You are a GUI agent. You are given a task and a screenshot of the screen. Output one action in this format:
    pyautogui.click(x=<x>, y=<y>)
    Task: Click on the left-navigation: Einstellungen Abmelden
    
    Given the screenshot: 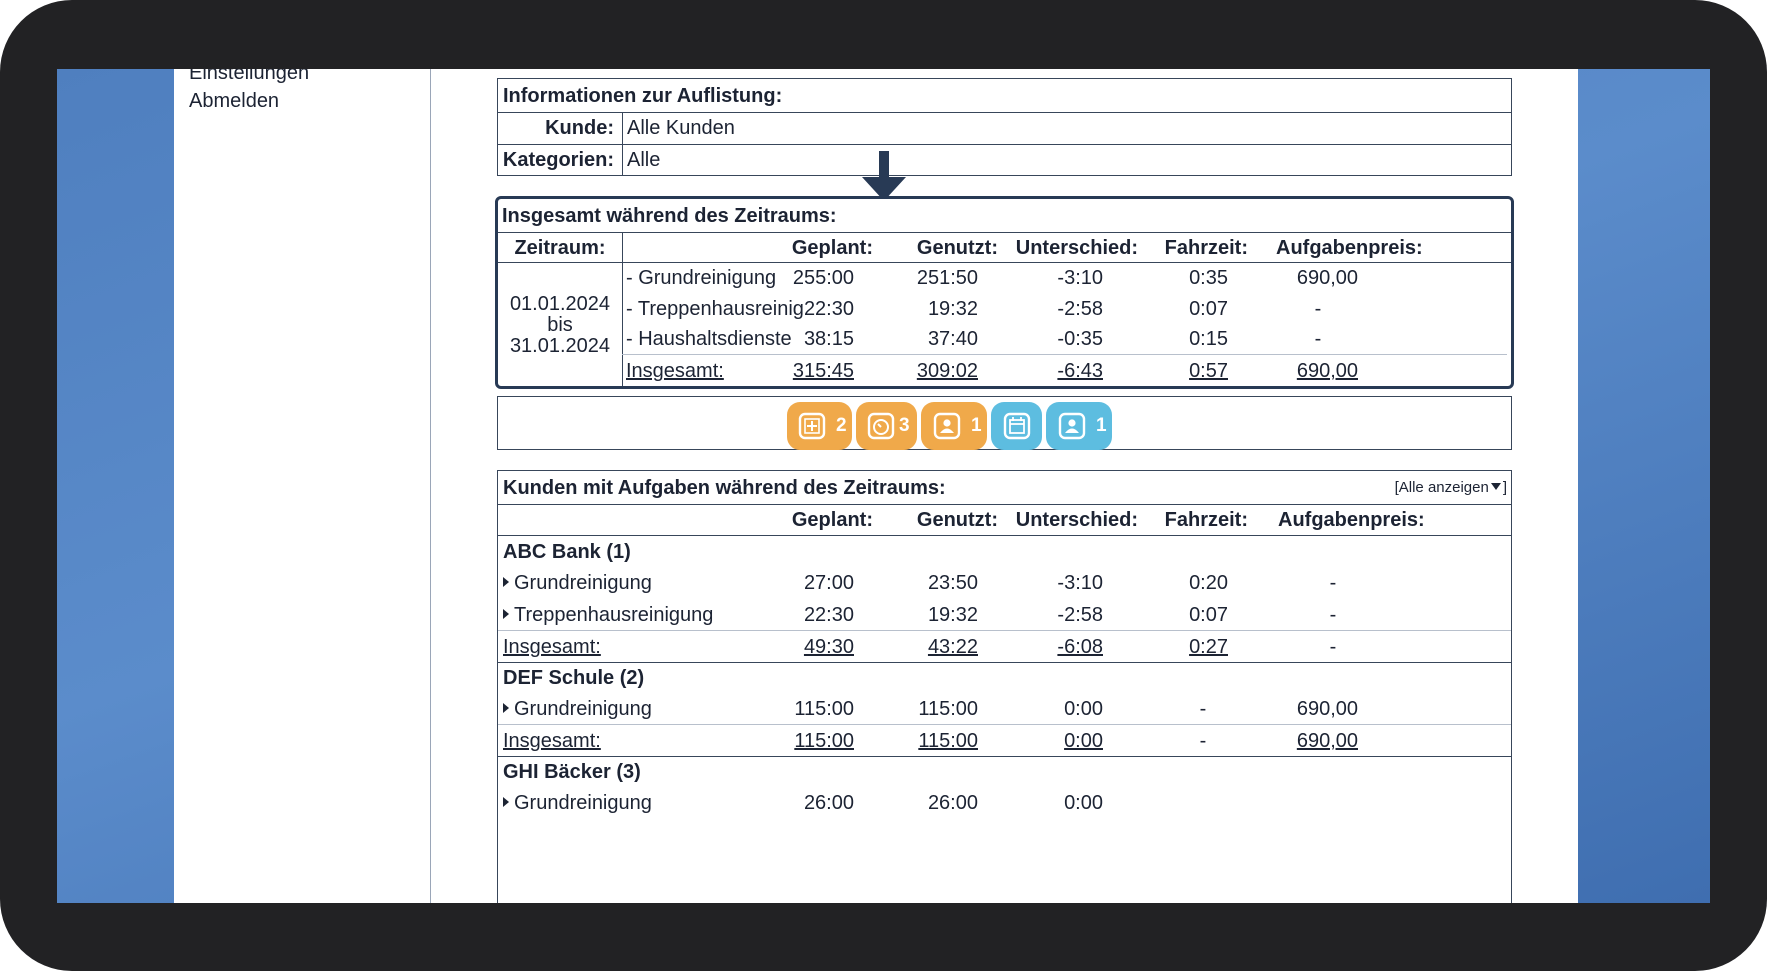 What is the action you would take?
    pyautogui.click(x=302, y=486)
    